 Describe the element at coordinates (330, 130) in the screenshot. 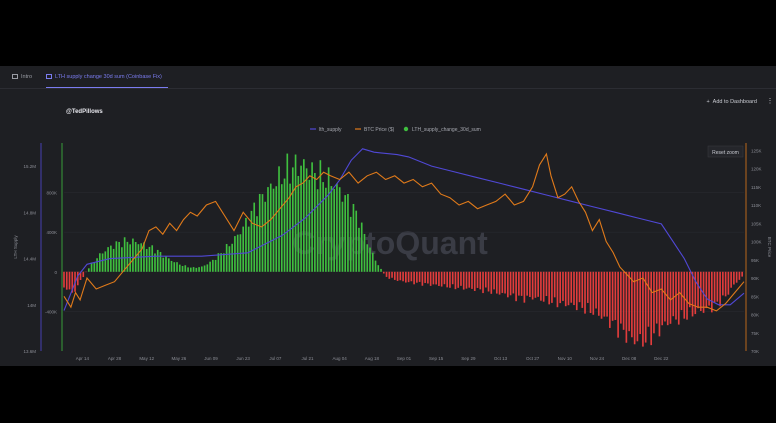

I see `legend-label-0: lth_supply` at that location.